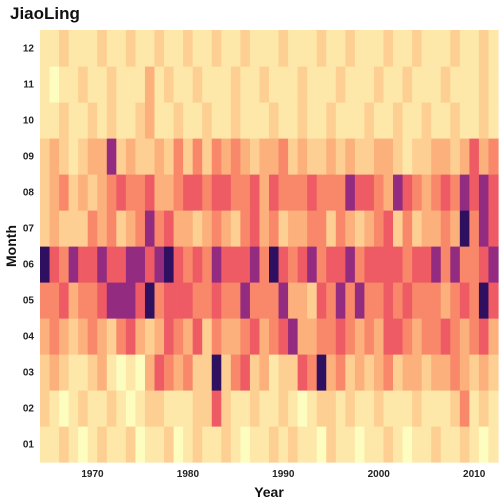  What do you see at coordinates (11, 246) in the screenshot?
I see `y-axis-title: Month` at bounding box center [11, 246].